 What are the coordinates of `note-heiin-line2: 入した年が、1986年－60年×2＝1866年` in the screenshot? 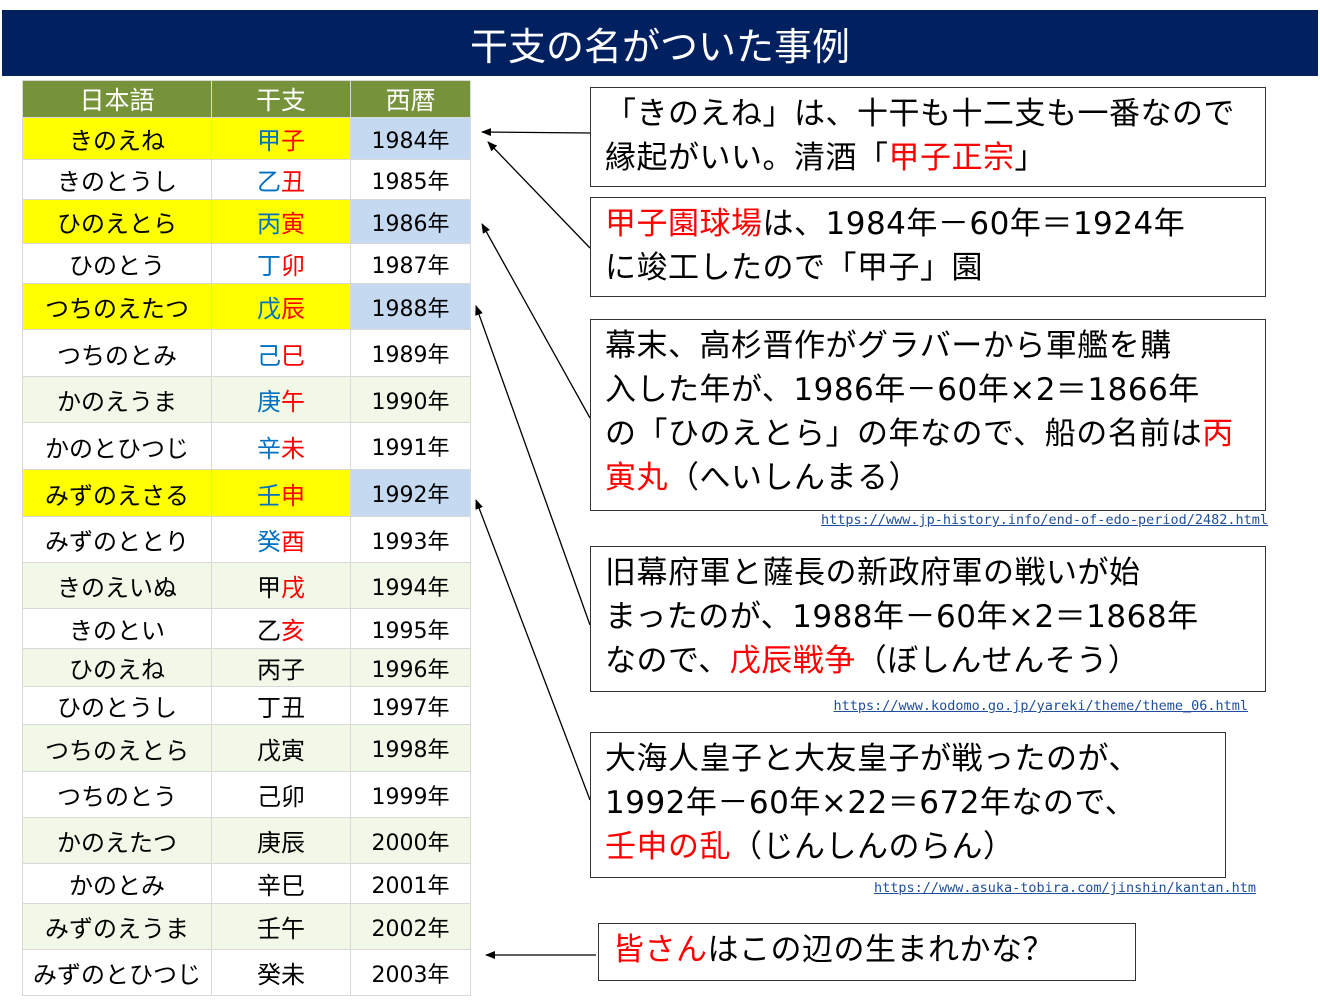 It's located at (902, 390).